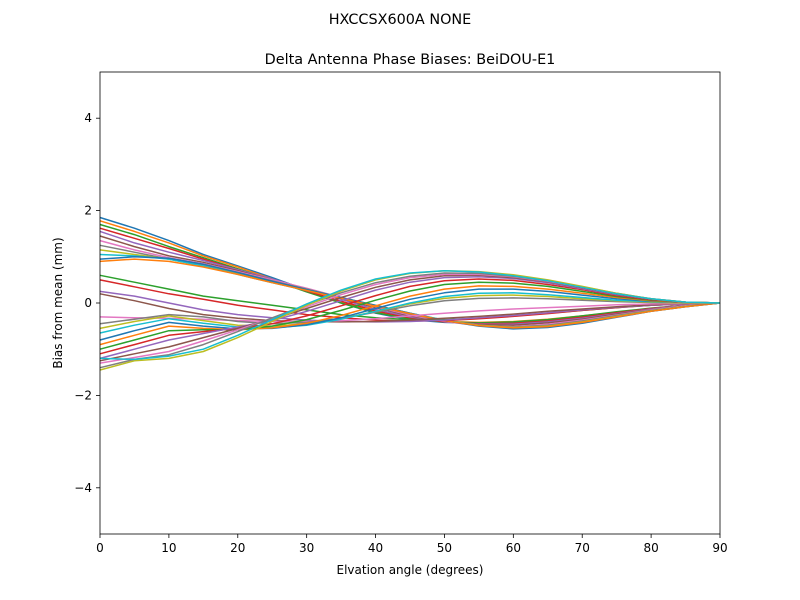 Image resolution: width=800 pixels, height=600 pixels. I want to click on x-tick-label: 50, so click(444, 548).